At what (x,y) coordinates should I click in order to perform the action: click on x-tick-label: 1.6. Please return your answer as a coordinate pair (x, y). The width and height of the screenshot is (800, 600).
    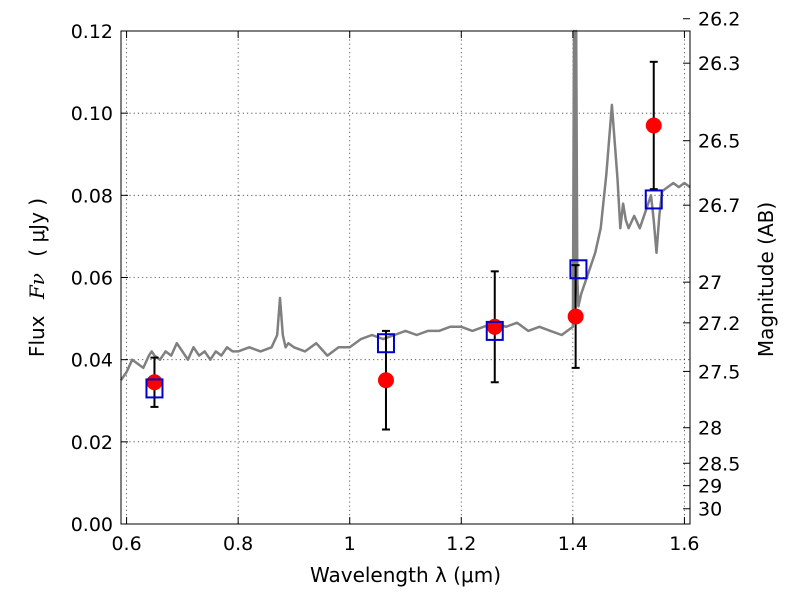
    Looking at the image, I should click on (684, 544).